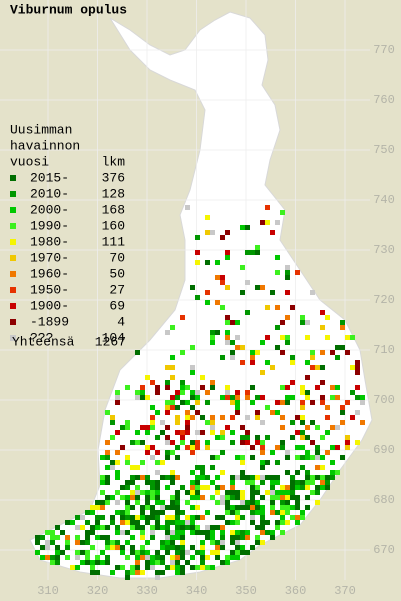 This screenshot has width=401, height=601. I want to click on legend-label: 1950-, so click(49, 289).